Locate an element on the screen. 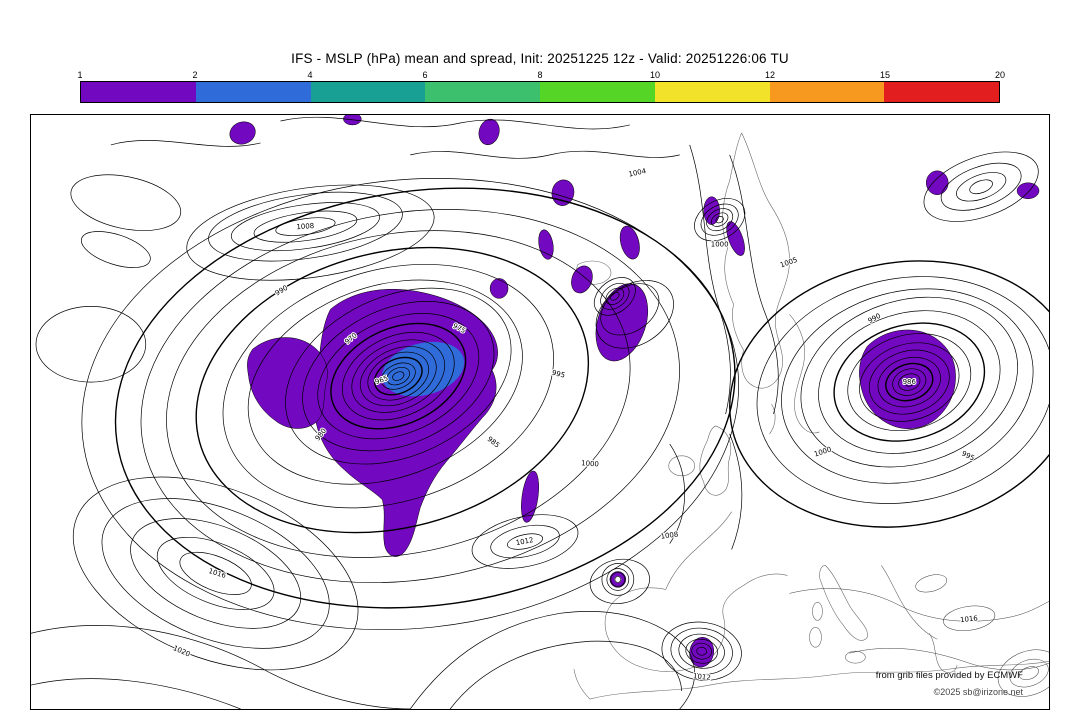 This screenshot has width=1080, height=718. isobar-label: 1004 is located at coordinates (638, 173).